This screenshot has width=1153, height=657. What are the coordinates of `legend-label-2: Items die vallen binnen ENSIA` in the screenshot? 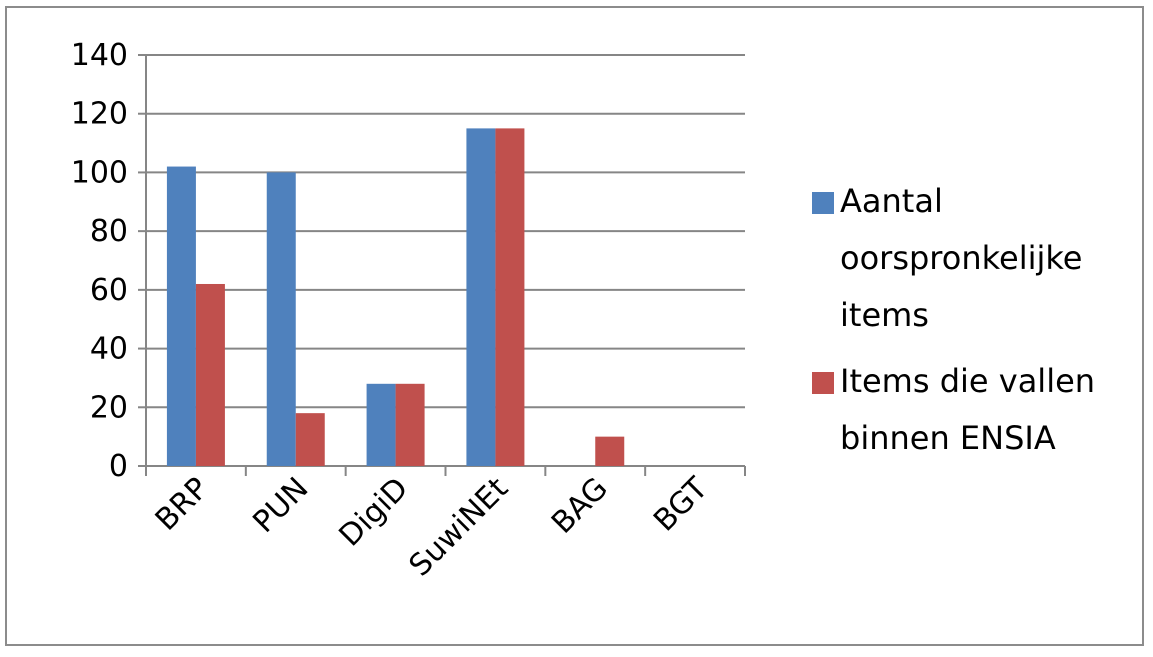 It's located at (967, 409).